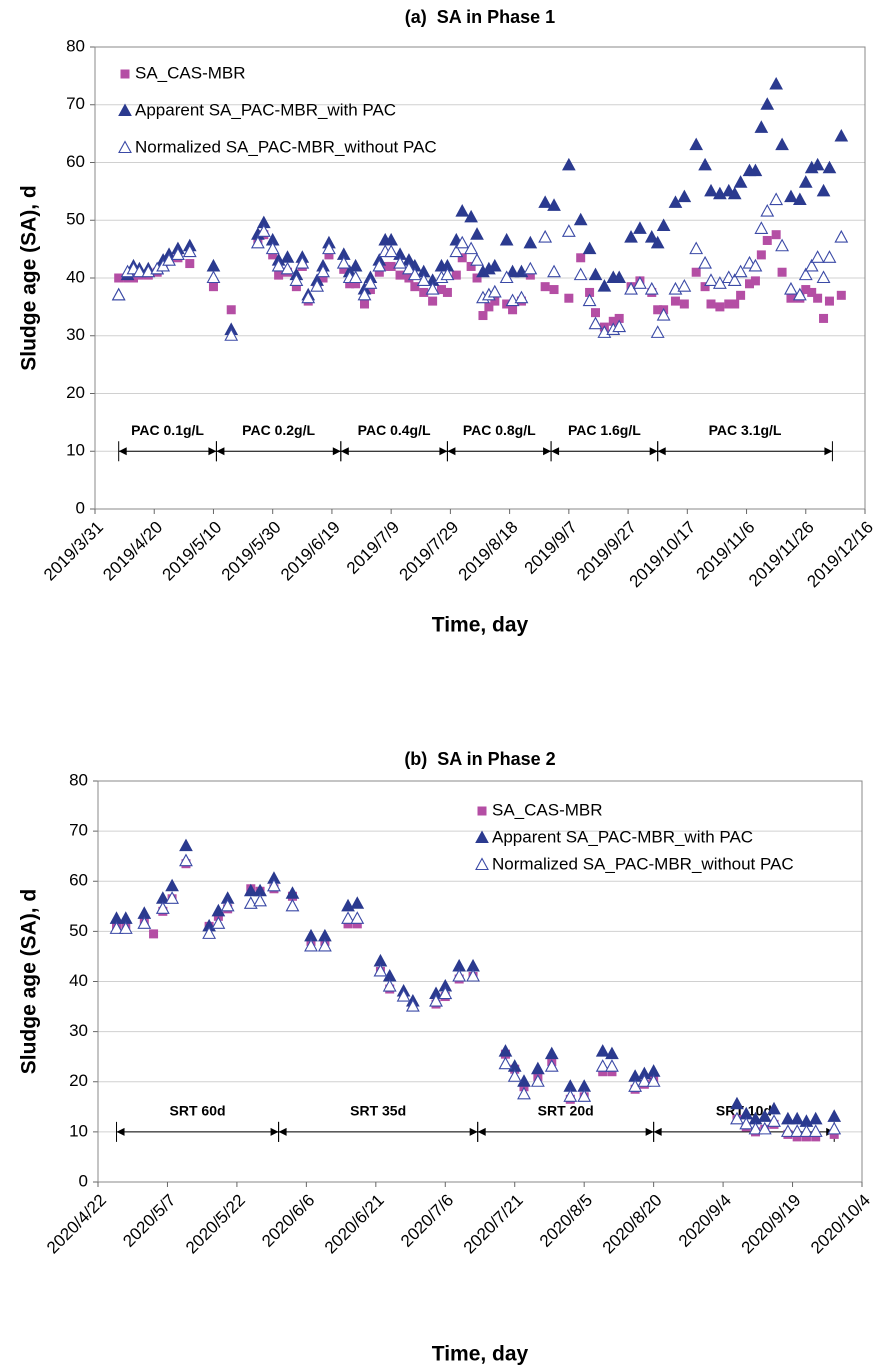 The width and height of the screenshot is (874, 1369). Describe the element at coordinates (78, 930) in the screenshot. I see `y-tick-label: 50` at that location.